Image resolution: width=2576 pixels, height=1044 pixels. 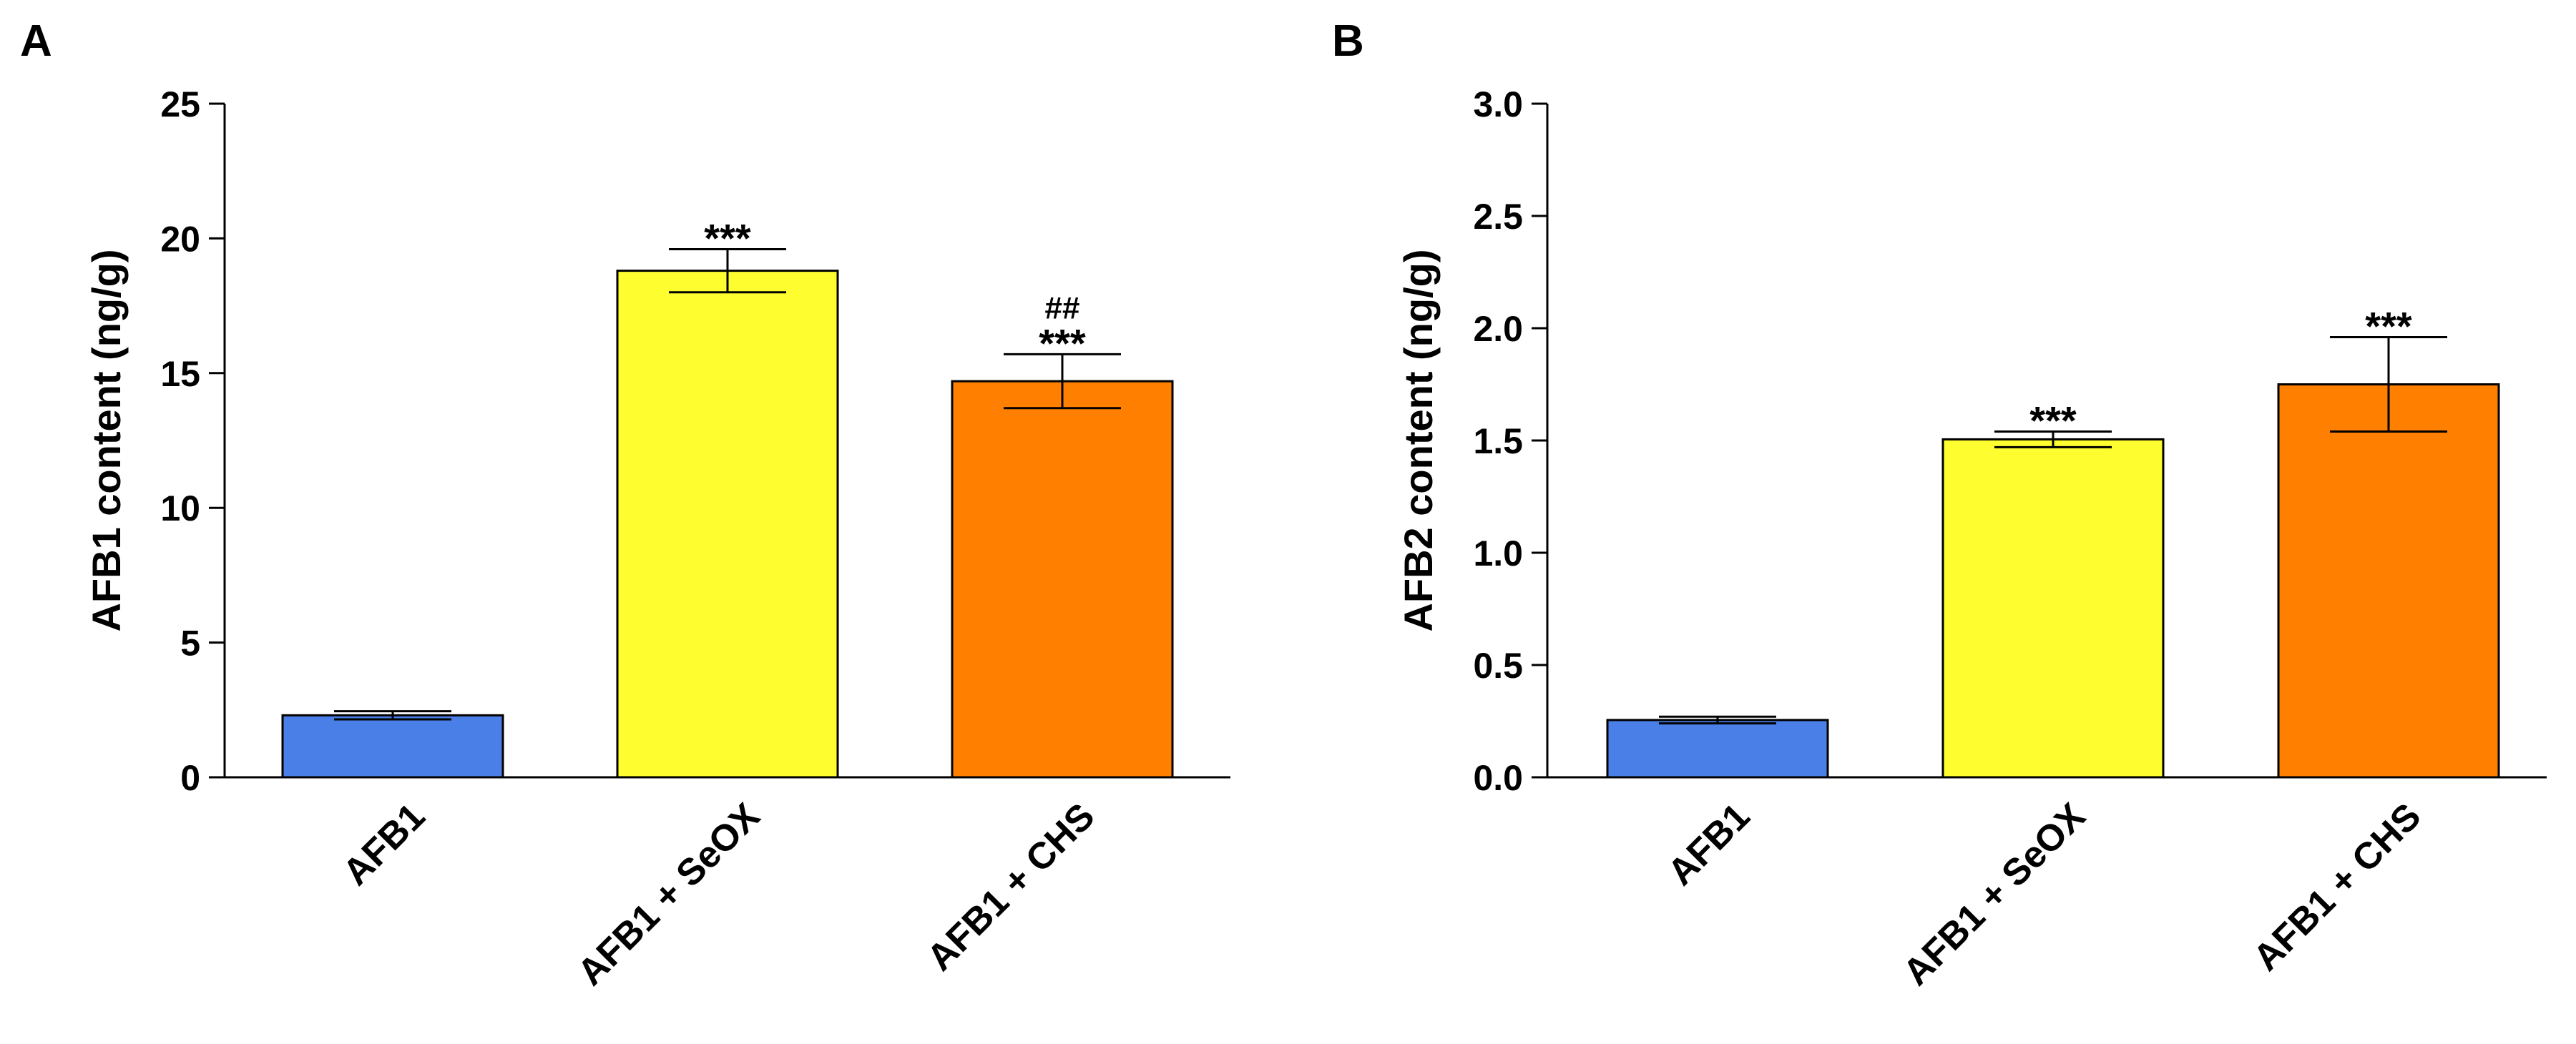 I want to click on y-tick-label: 25, so click(x=180, y=104).